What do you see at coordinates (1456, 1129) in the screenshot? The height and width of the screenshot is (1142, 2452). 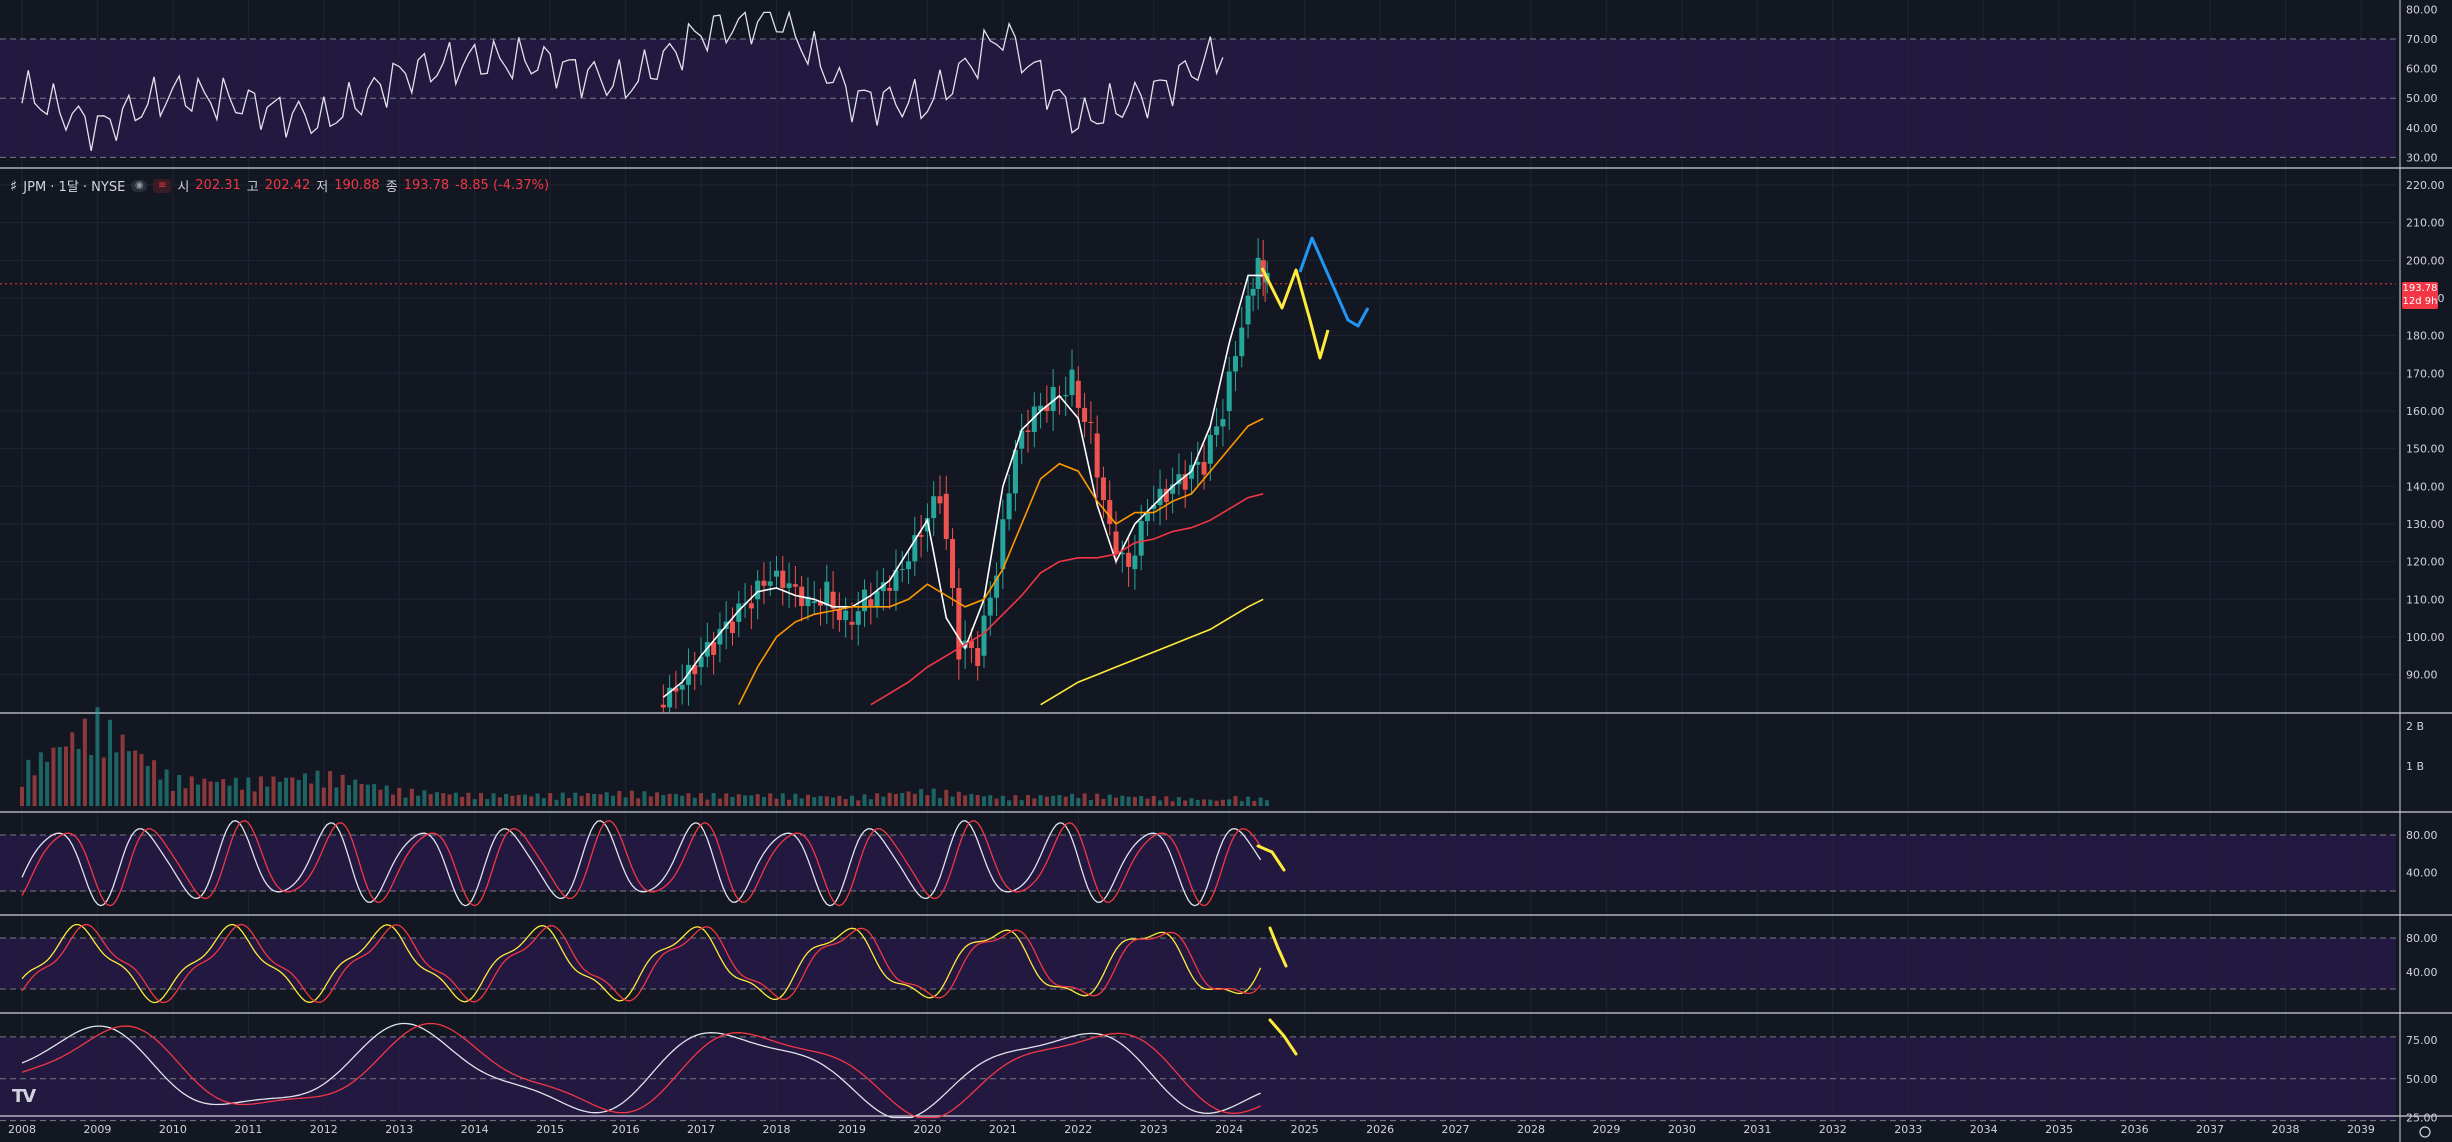 I see `x-tick-label: 2027` at bounding box center [1456, 1129].